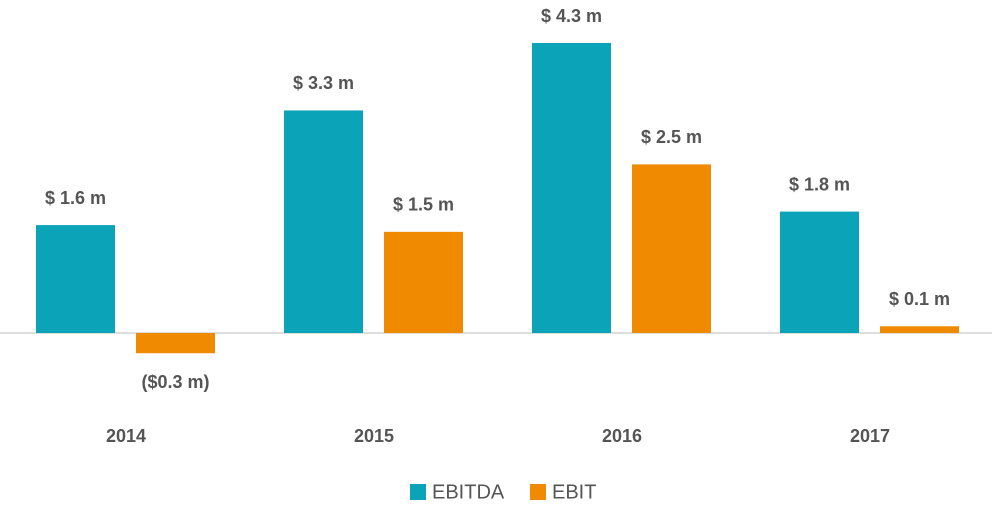 Image resolution: width=992 pixels, height=511 pixels. What do you see at coordinates (75, 198) in the screenshot?
I see `value-label: $ 1.6 m` at bounding box center [75, 198].